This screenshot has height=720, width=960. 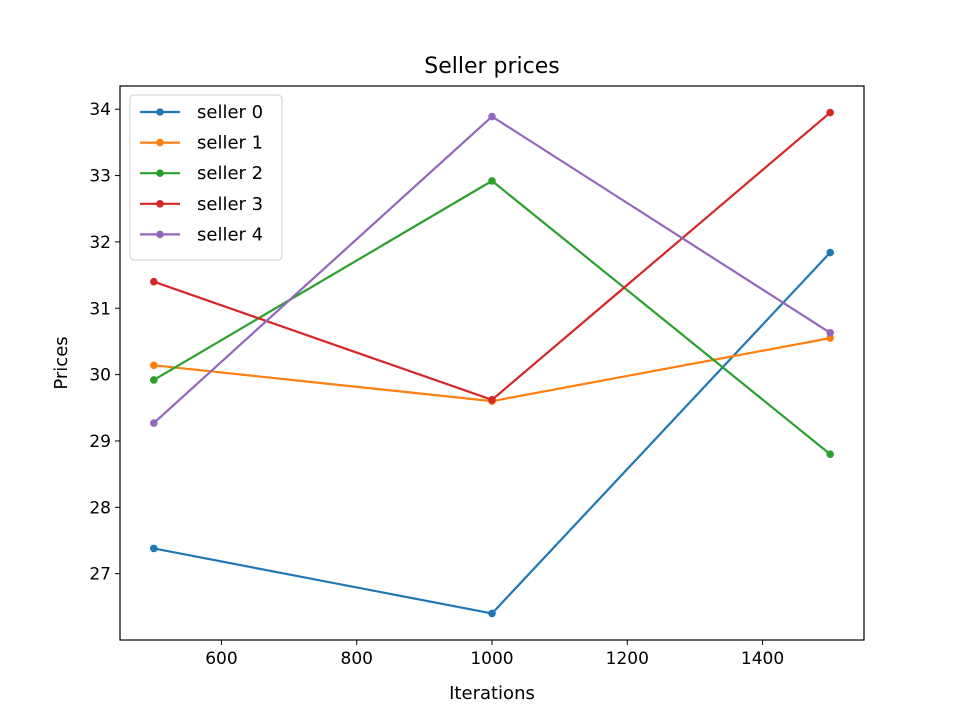 I want to click on legend-label: seller 0, so click(x=230, y=112).